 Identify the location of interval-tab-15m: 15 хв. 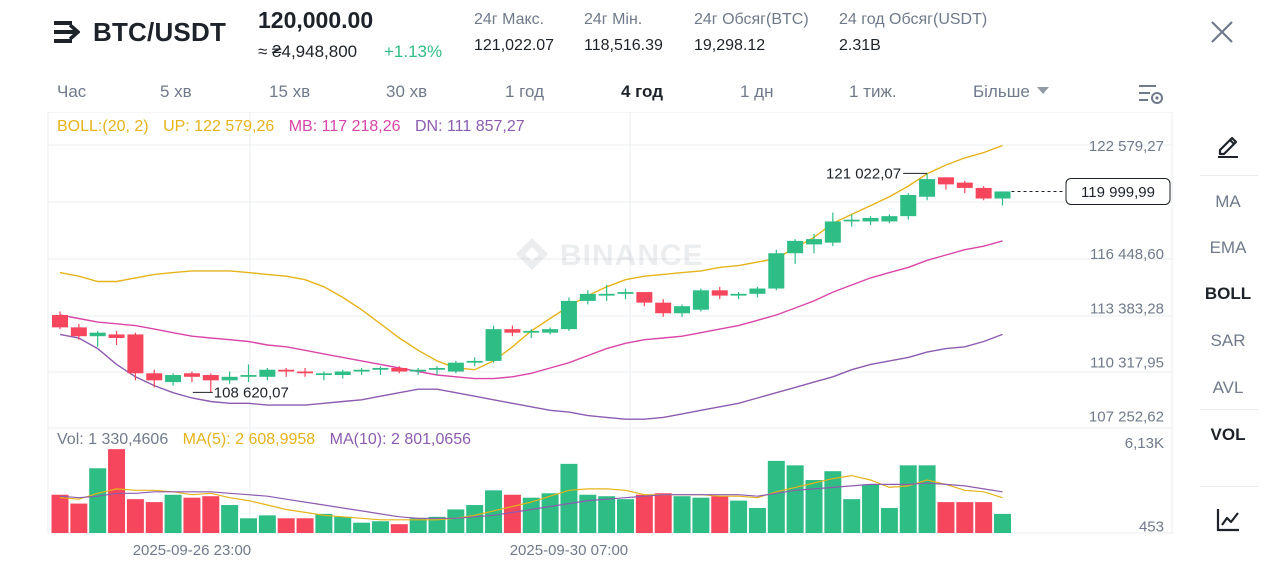
(290, 91).